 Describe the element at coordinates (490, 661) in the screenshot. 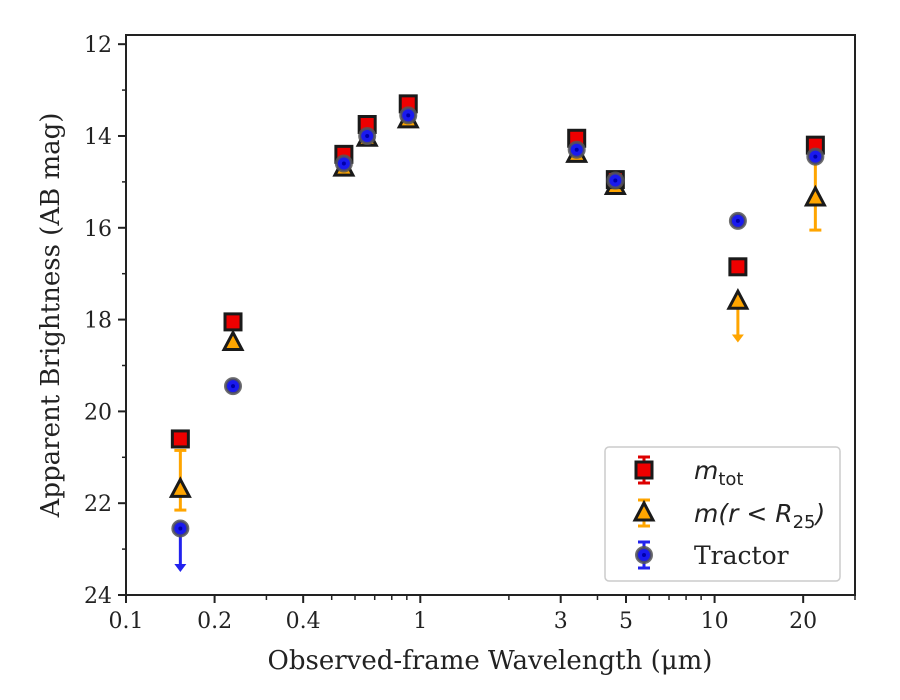

I see `x-axis-label: Observed-frame Wavelength (μm)` at that location.